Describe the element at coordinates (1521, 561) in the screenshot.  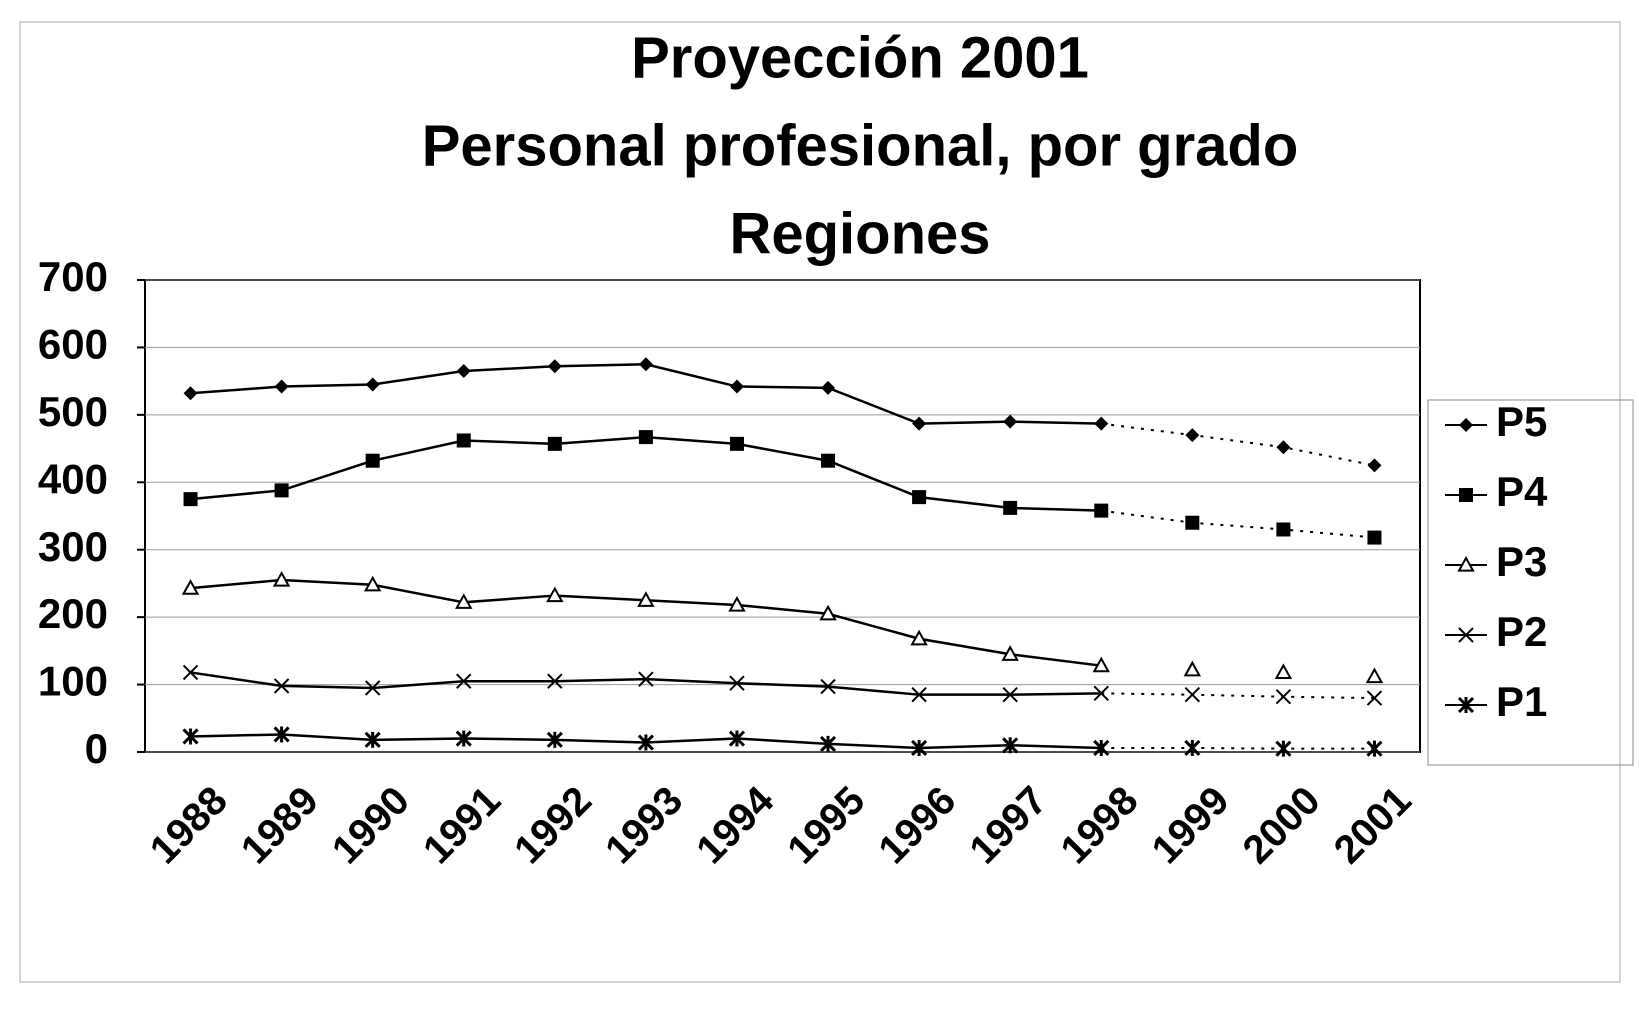
I see `legend-label: P3` at that location.